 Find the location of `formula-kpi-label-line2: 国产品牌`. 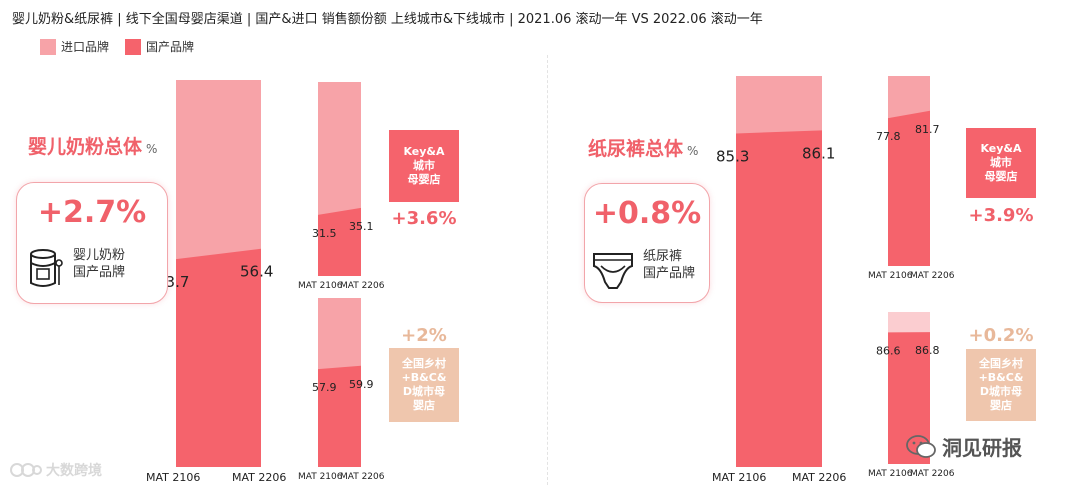

formula-kpi-label-line2: 国产品牌 is located at coordinates (99, 272).